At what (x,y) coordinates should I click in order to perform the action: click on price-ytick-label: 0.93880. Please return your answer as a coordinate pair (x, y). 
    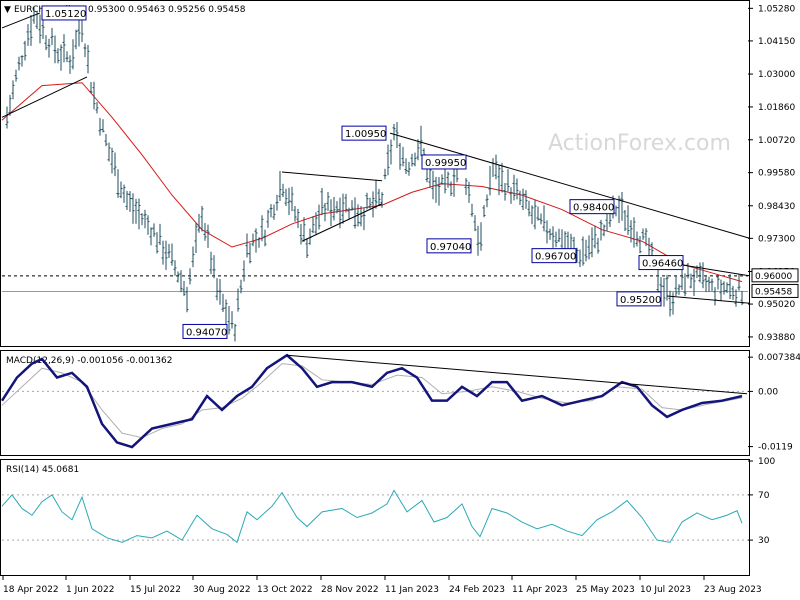
    Looking at the image, I should click on (776, 338).